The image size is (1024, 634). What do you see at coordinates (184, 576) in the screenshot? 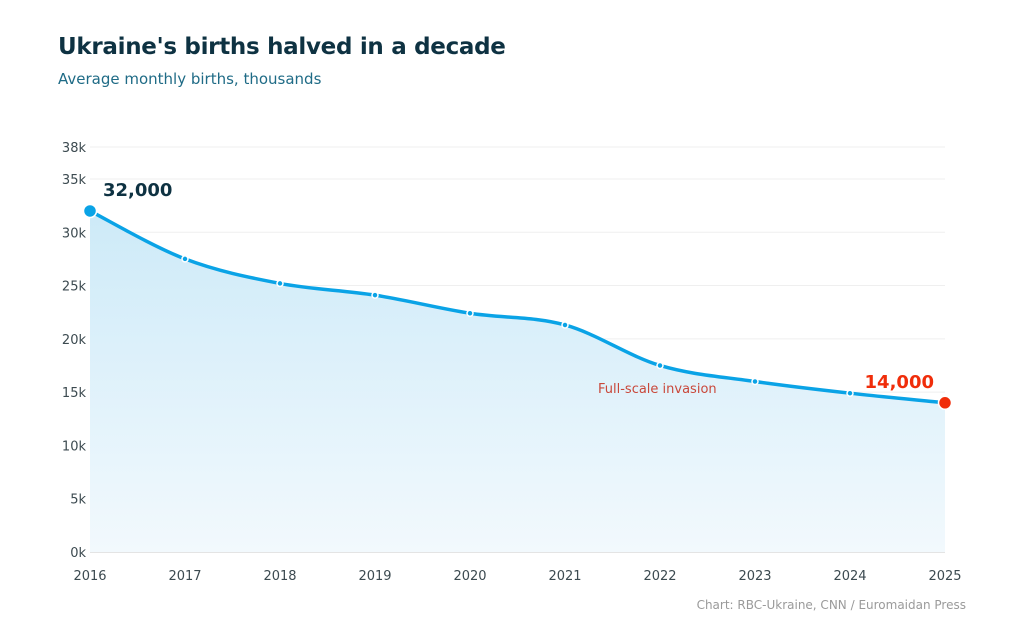
I see `x-tick-label: 2017` at bounding box center [184, 576].